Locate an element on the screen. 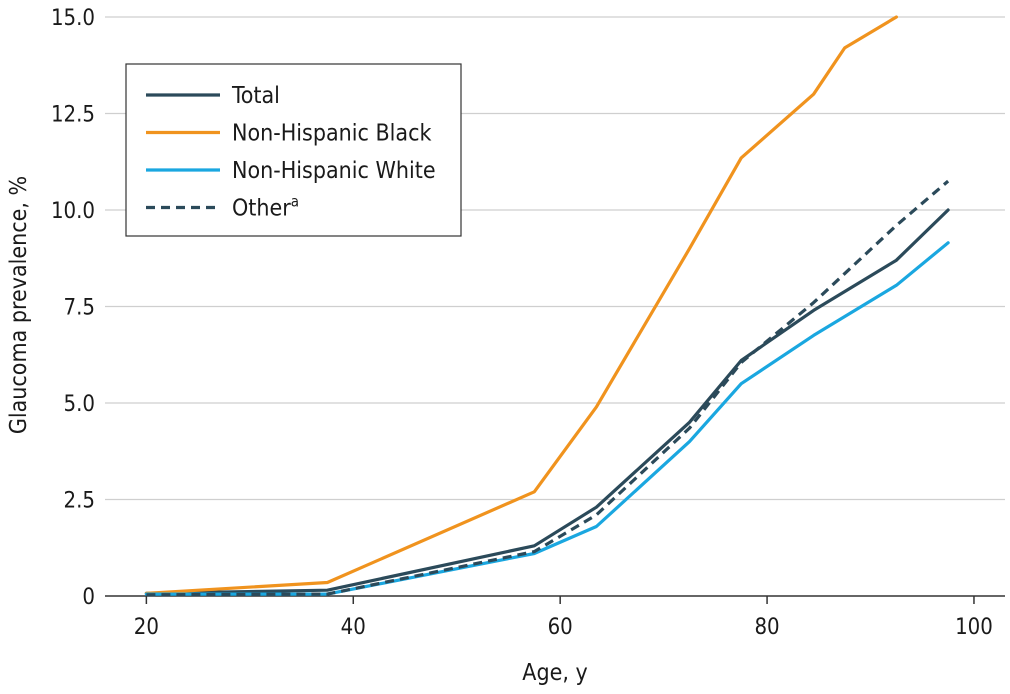 This screenshot has width=1010, height=694. legend-label: Non-Hispanic Black is located at coordinates (331, 134).